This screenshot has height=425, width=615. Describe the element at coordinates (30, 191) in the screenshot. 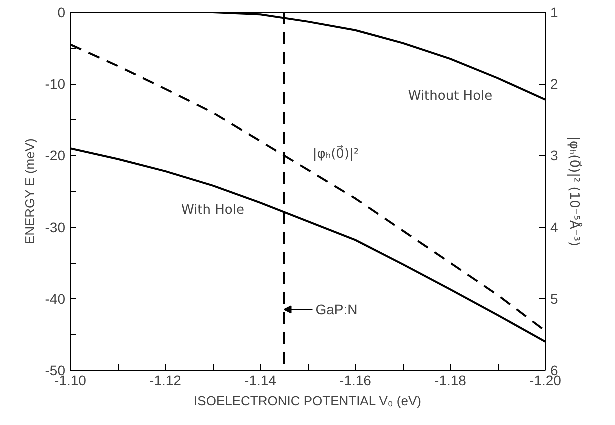

I see `y-axis-title: ENERGY E (meV)` at that location.